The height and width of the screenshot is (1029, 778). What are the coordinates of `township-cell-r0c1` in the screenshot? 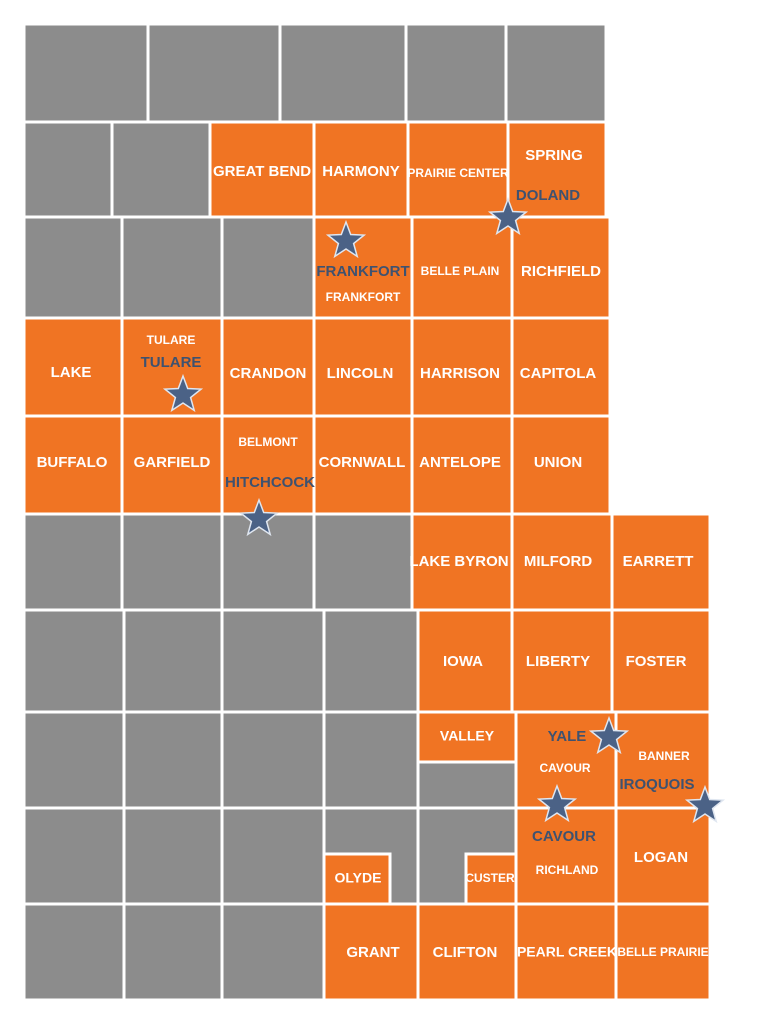 It's located at (214, 73).